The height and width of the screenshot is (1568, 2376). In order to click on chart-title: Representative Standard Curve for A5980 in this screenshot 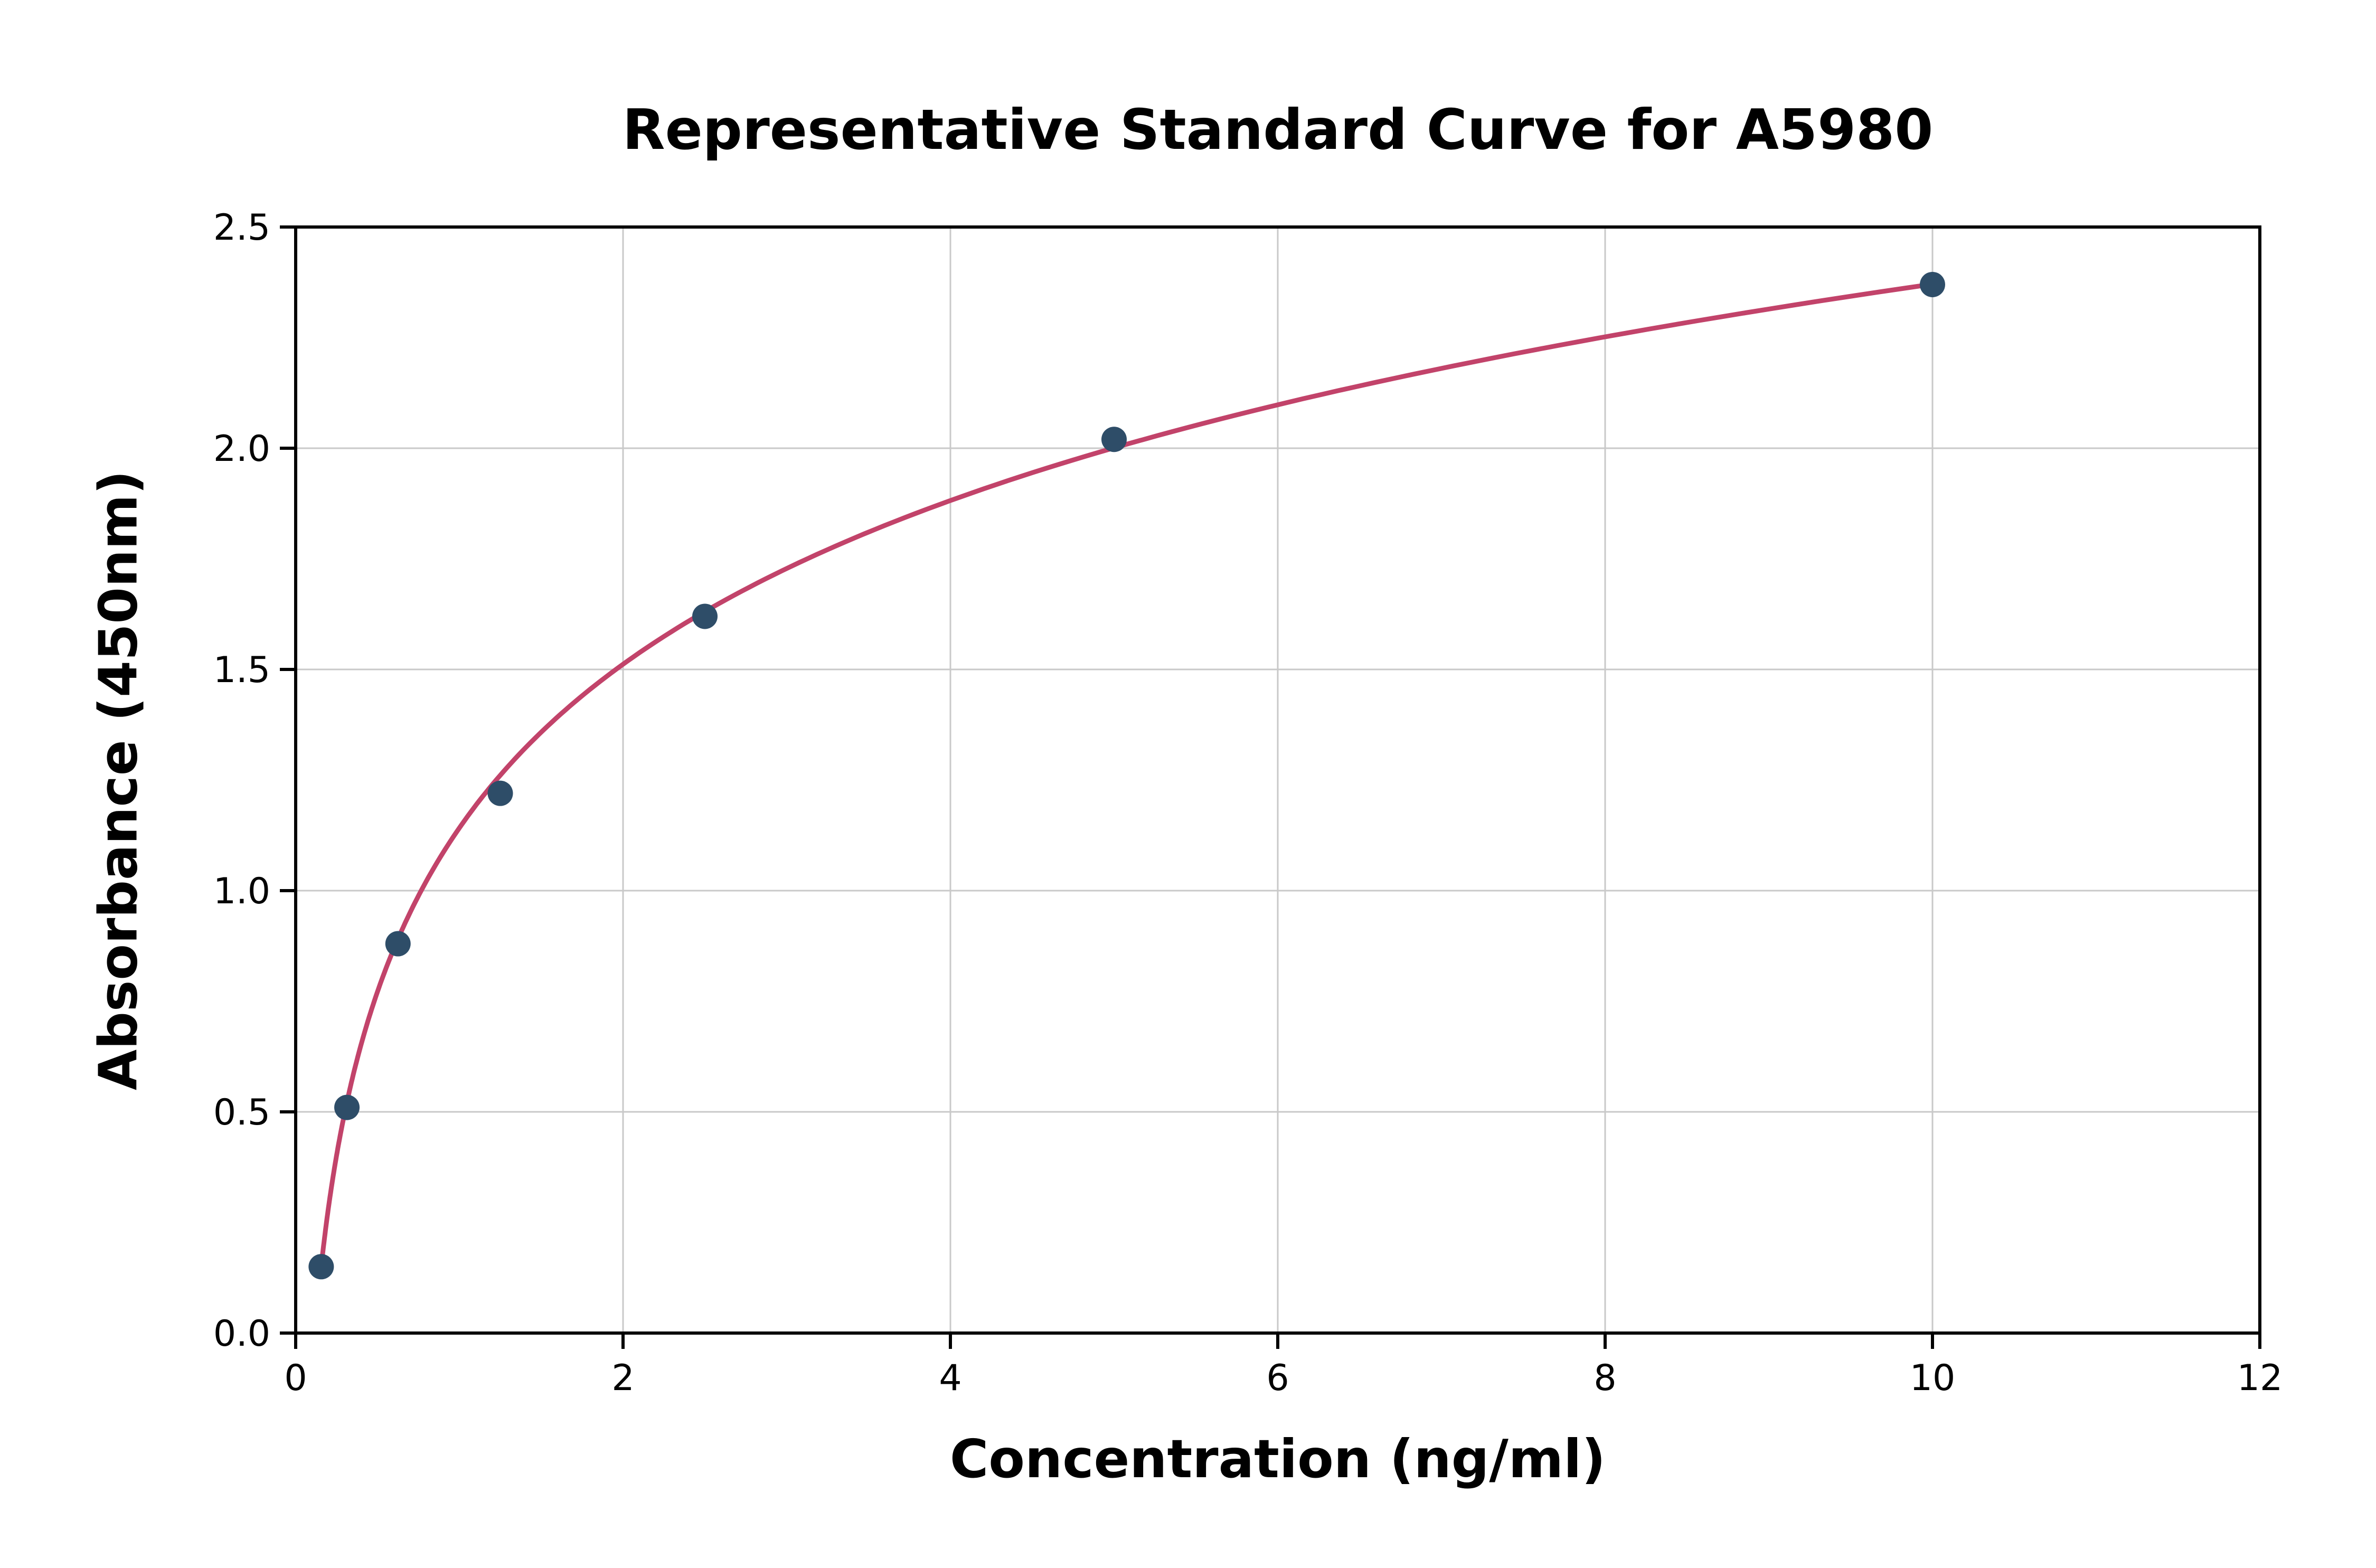, I will do `click(1278, 130)`.